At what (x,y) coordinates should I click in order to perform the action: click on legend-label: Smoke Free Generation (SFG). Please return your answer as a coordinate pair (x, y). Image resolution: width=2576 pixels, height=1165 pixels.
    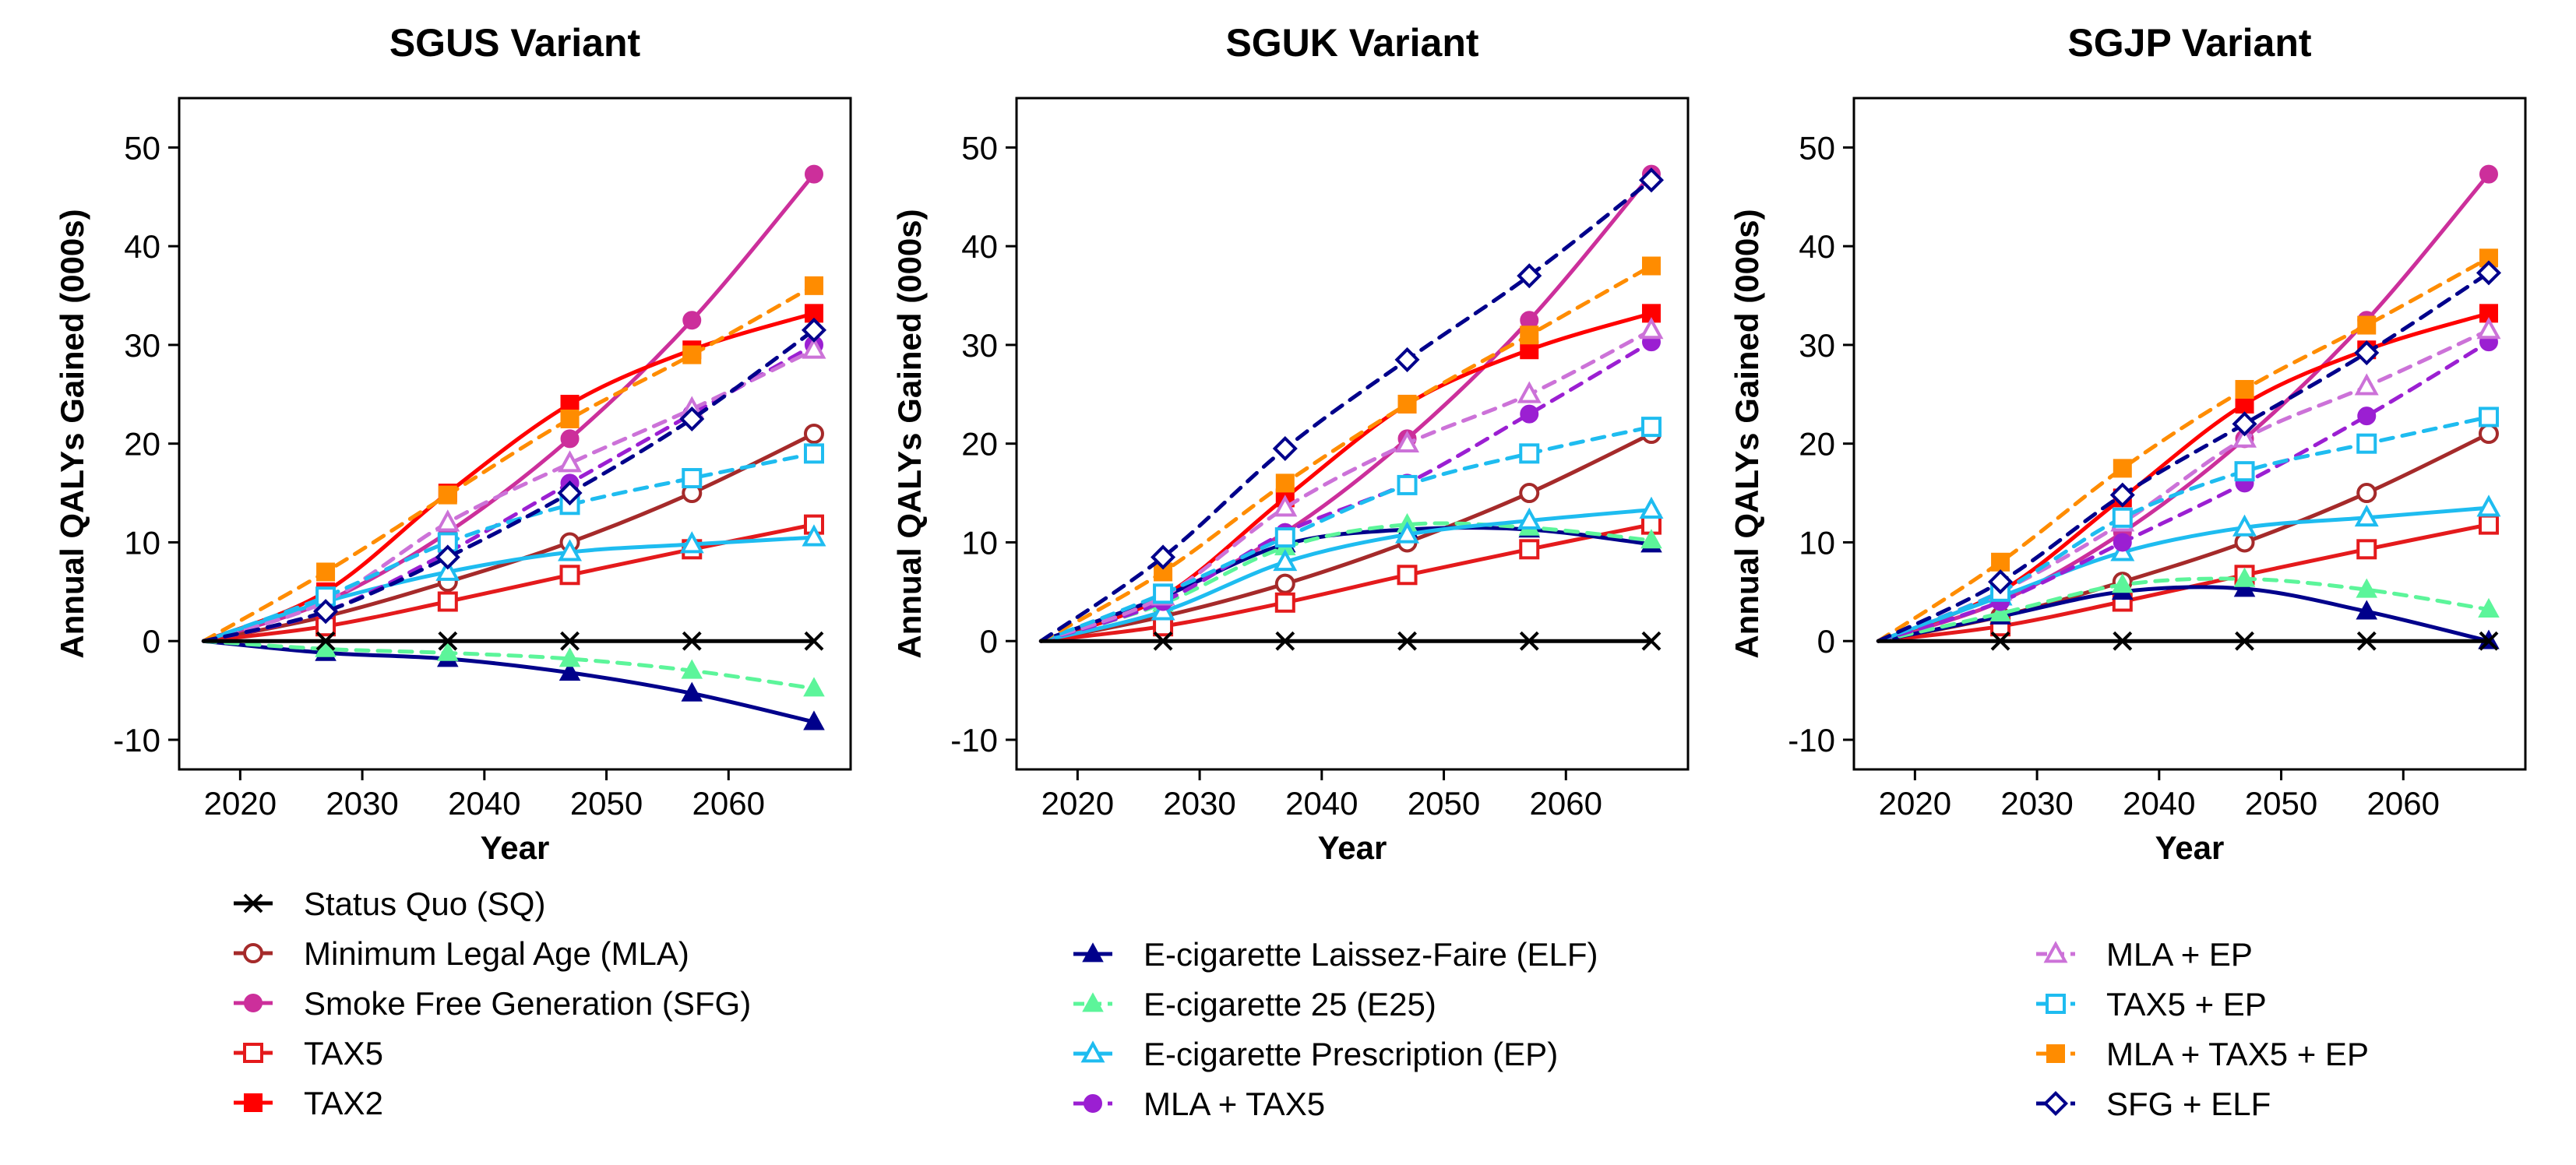
    Looking at the image, I should click on (527, 1003).